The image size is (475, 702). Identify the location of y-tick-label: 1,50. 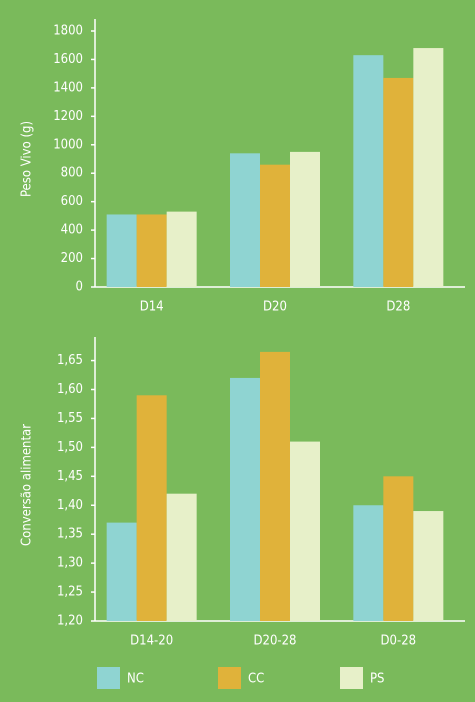
(70, 447).